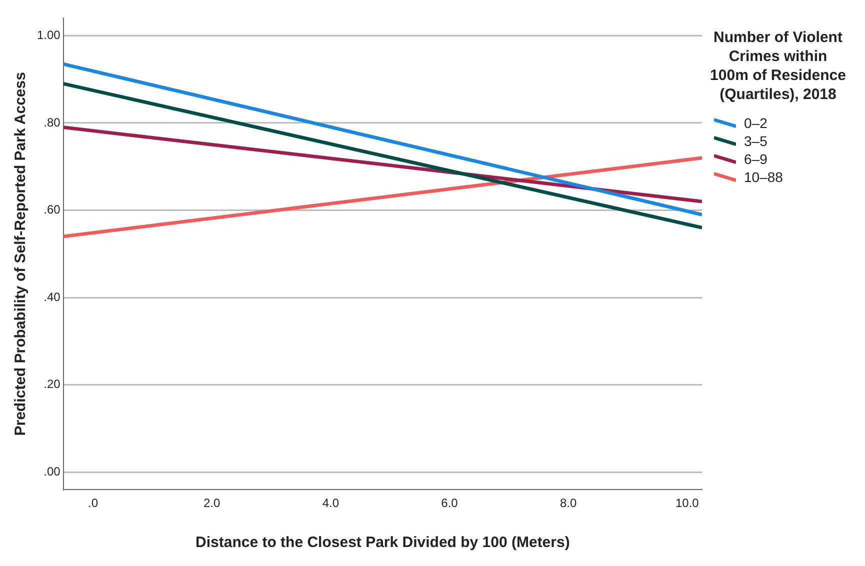  I want to click on x-tick-label: 4.0, so click(331, 503).